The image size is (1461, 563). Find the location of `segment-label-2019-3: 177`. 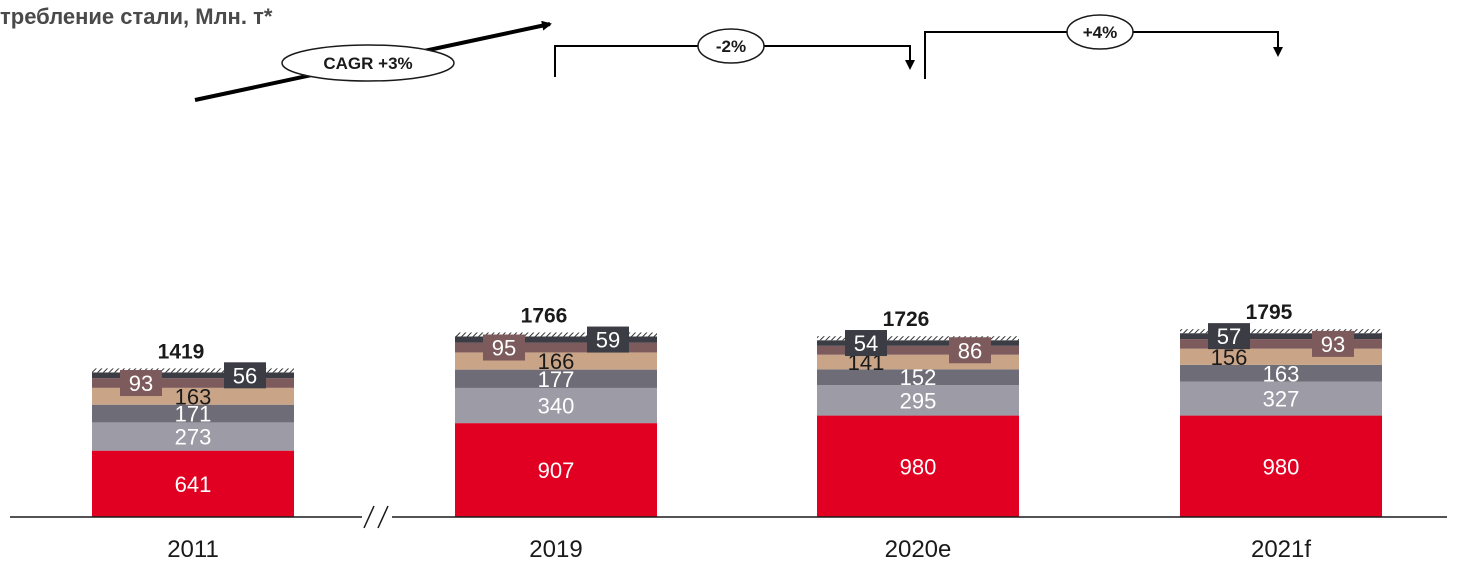

segment-label-2019-3: 177 is located at coordinates (556, 379).